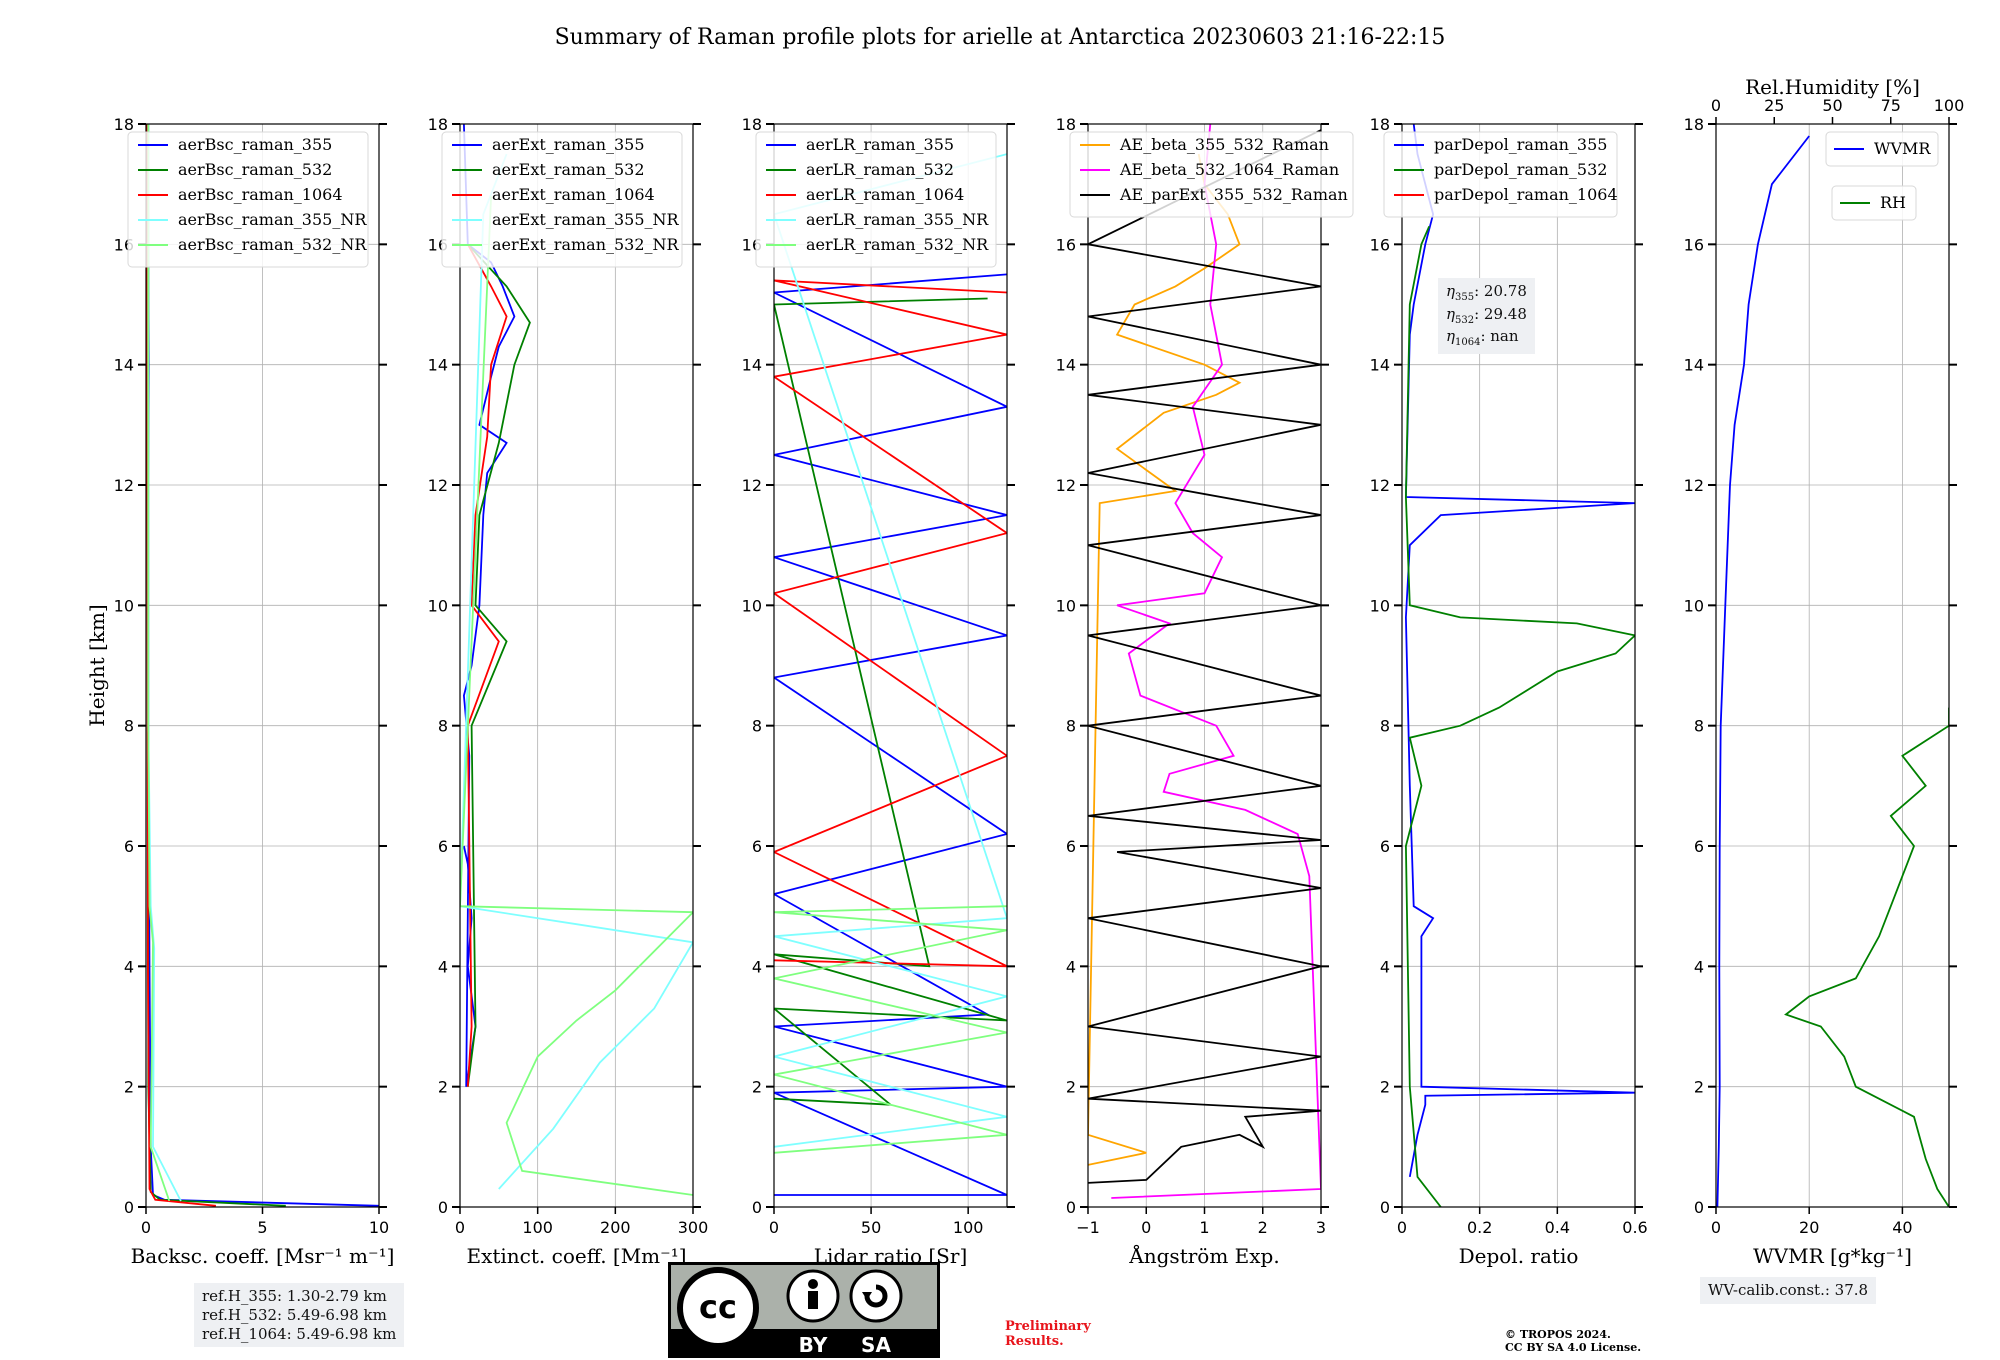  I want to click on ref-height-1064: ref.H_1064: 5.49-6.98 km, so click(299, 1333).